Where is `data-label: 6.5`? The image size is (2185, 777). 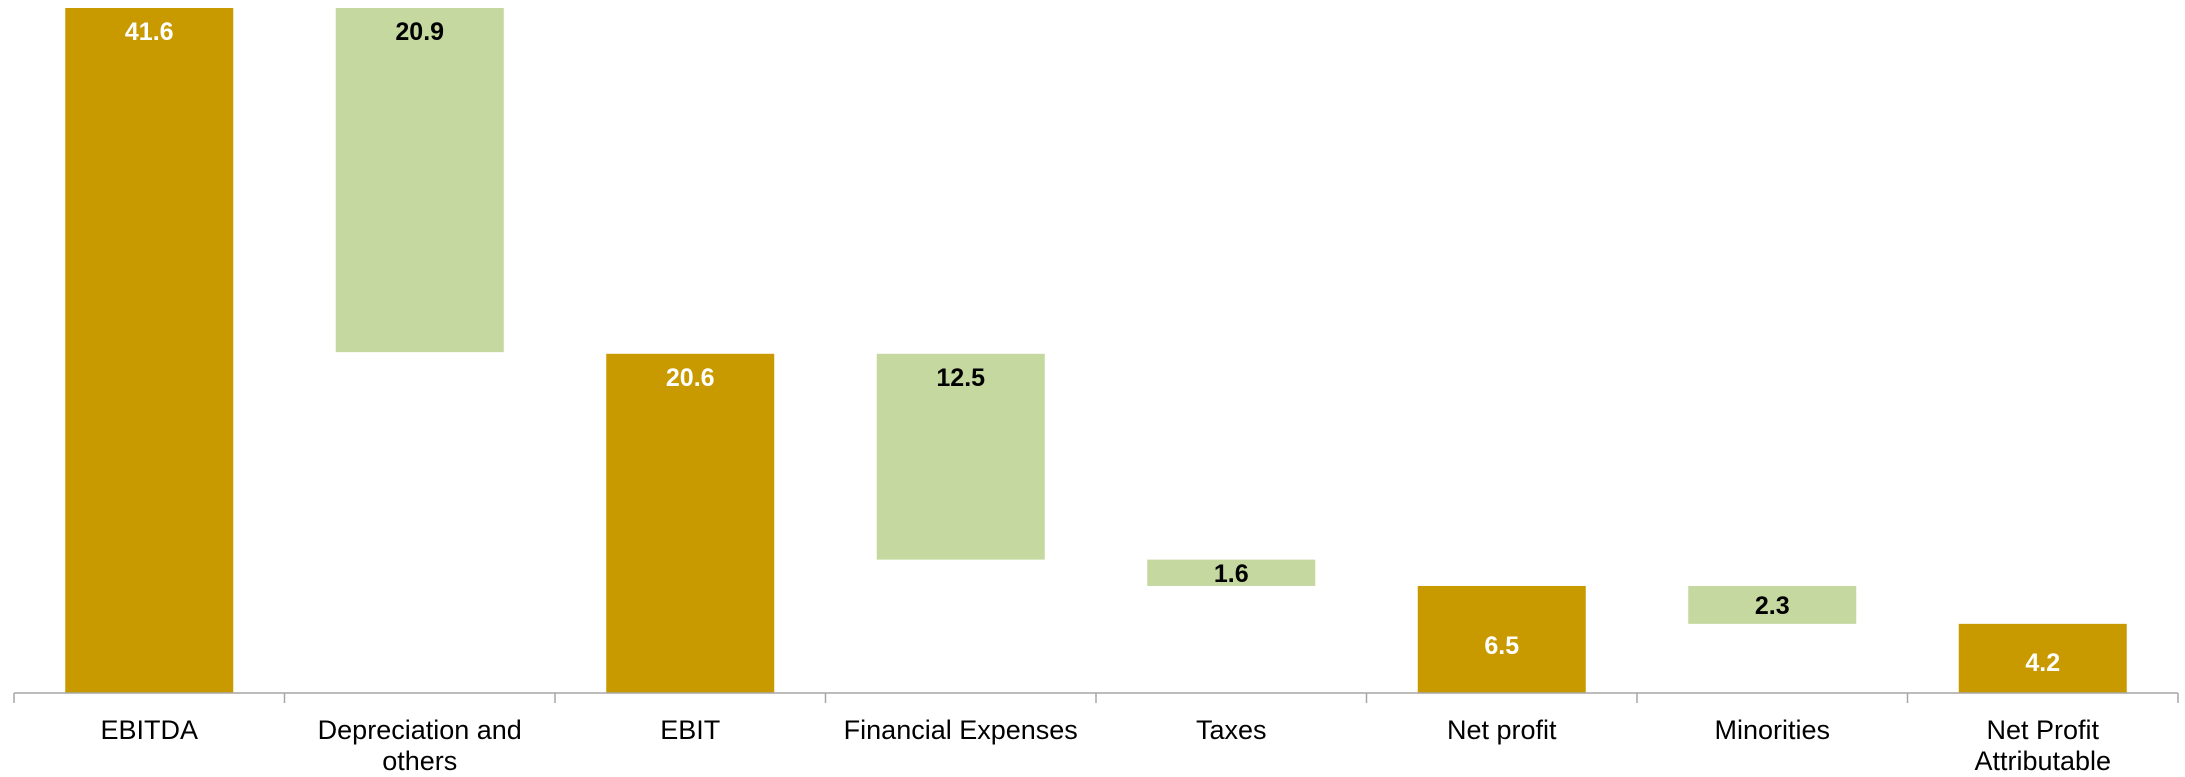
data-label: 6.5 is located at coordinates (1501, 646).